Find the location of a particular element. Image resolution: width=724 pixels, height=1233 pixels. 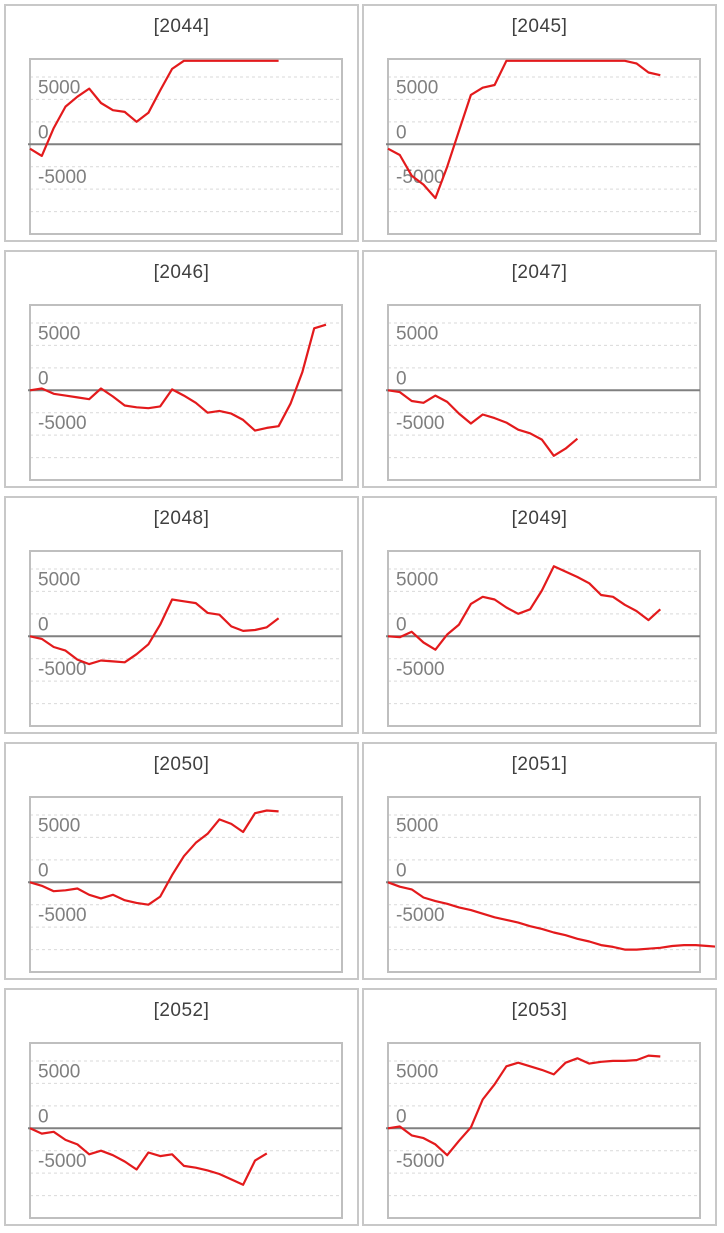

chart-panel: [2046] 5000 0 -5000 is located at coordinates (181, 369).